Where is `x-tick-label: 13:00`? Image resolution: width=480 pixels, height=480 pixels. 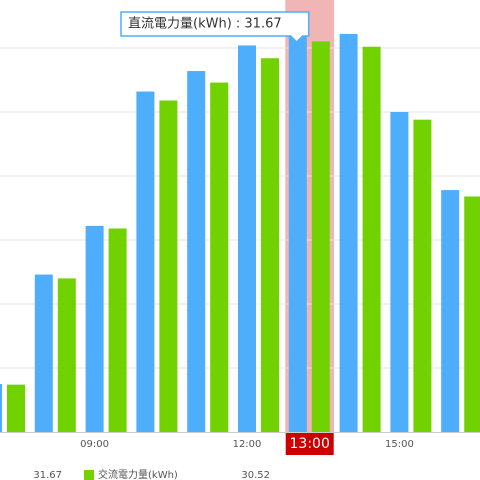
x-tick-label: 13:00 is located at coordinates (310, 444).